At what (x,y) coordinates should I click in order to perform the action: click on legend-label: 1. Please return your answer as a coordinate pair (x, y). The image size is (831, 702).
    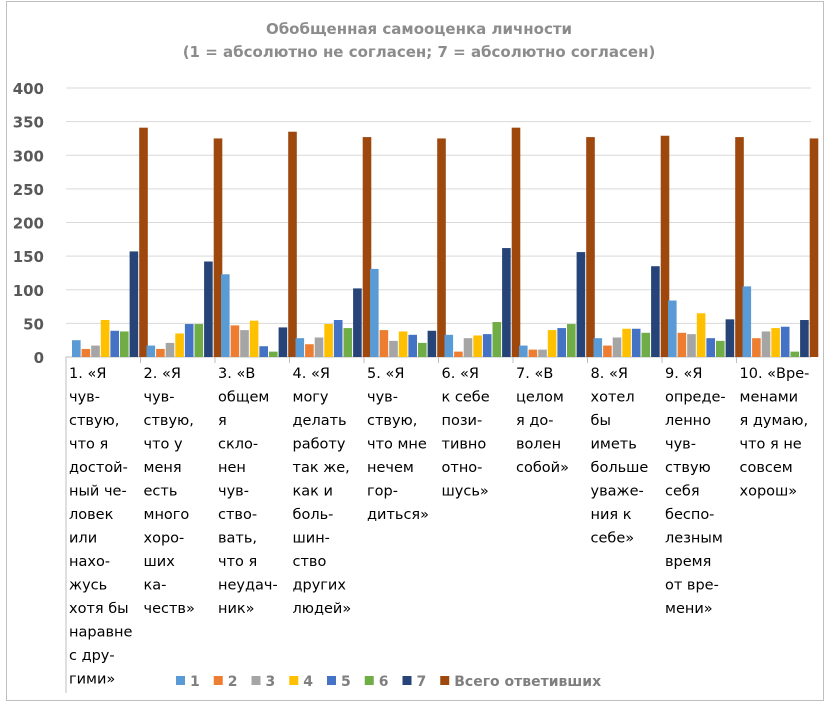
    Looking at the image, I should click on (195, 682).